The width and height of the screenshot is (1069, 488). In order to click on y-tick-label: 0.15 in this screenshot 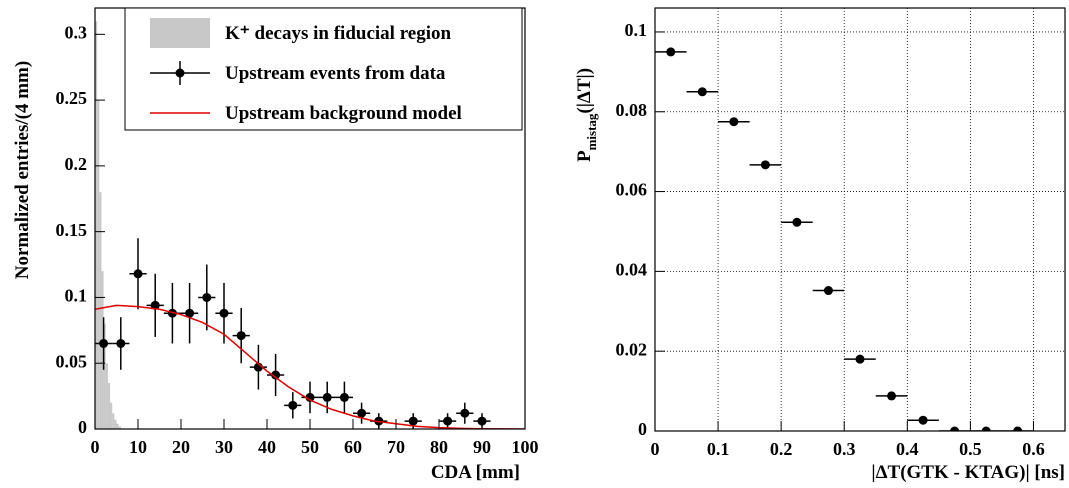, I will do `click(72, 230)`.